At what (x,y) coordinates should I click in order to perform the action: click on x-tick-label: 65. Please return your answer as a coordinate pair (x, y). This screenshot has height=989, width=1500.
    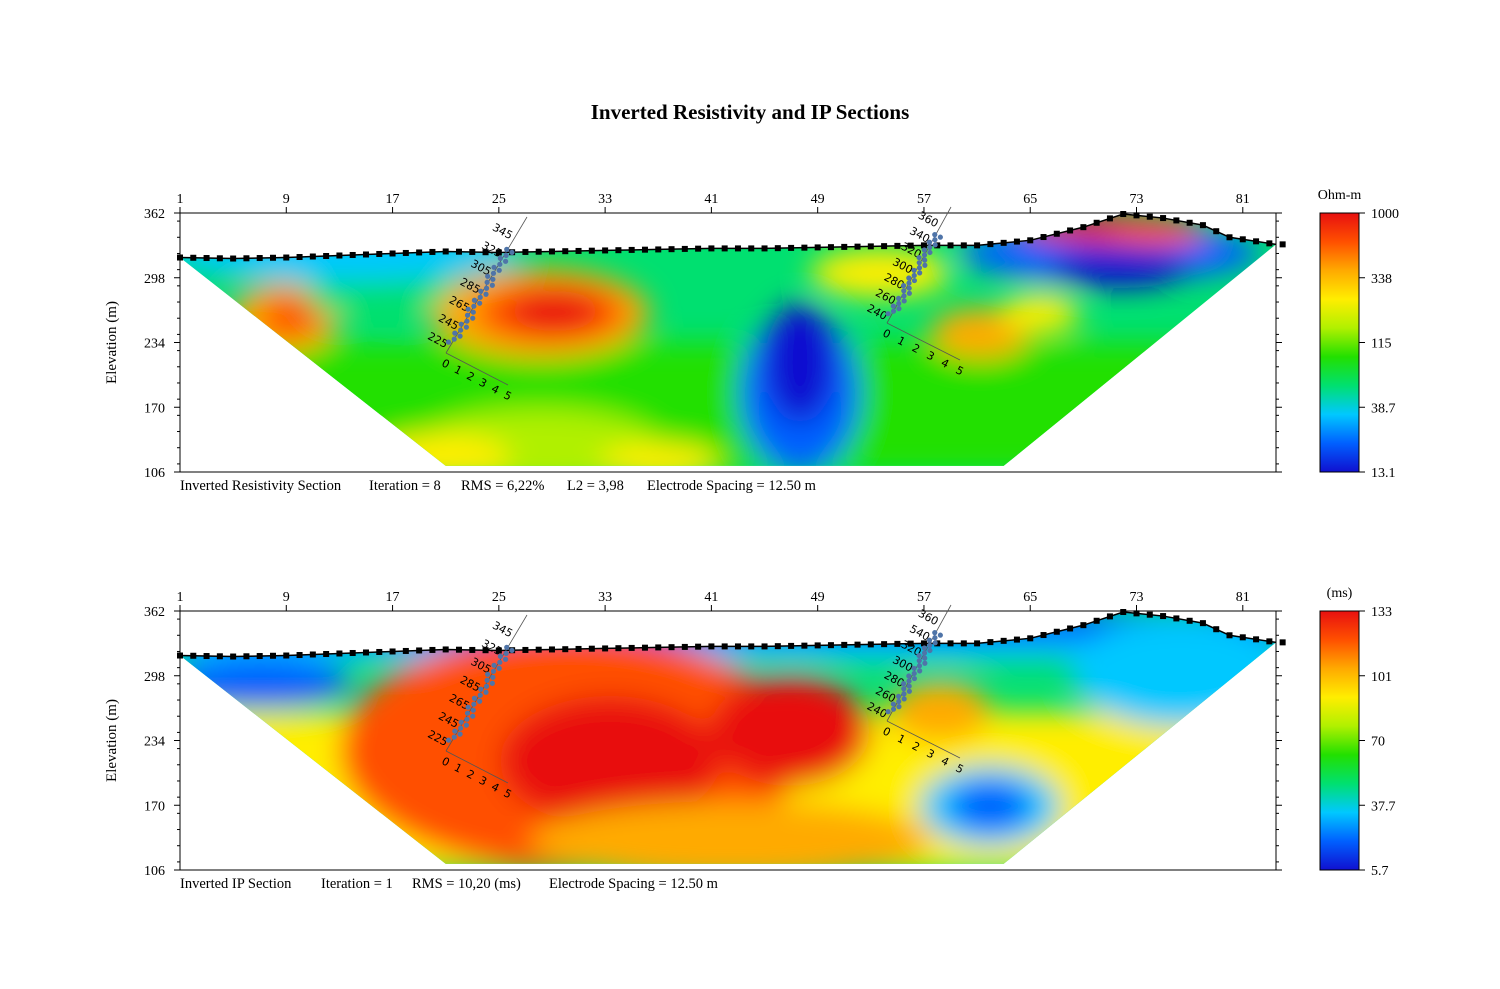
    Looking at the image, I should click on (1030, 199).